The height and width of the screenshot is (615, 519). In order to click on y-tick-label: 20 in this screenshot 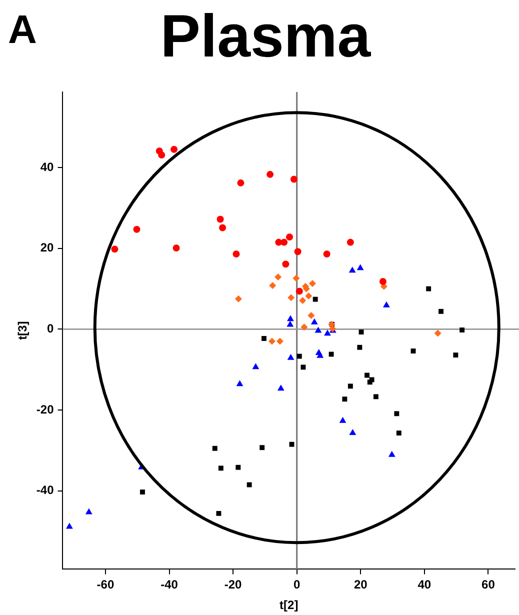, I will do `click(47, 247)`.